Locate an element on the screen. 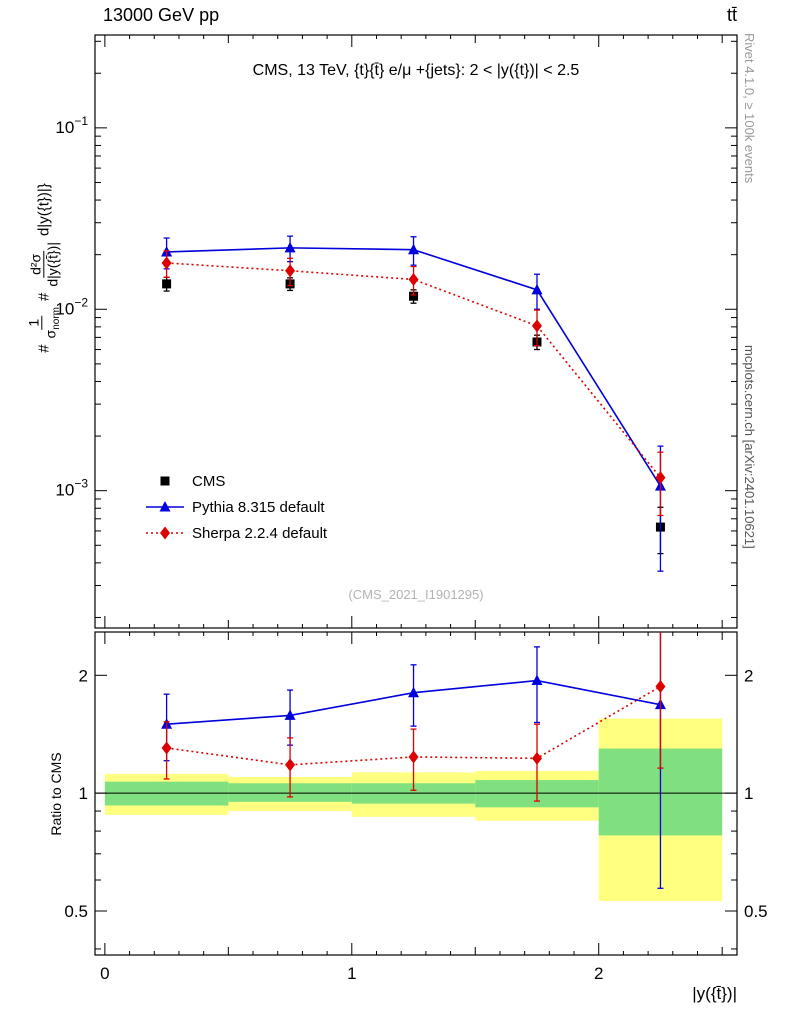  ylabel-fraction-xsec: d²σ d|y({t̄})| is located at coordinates (43, 264).